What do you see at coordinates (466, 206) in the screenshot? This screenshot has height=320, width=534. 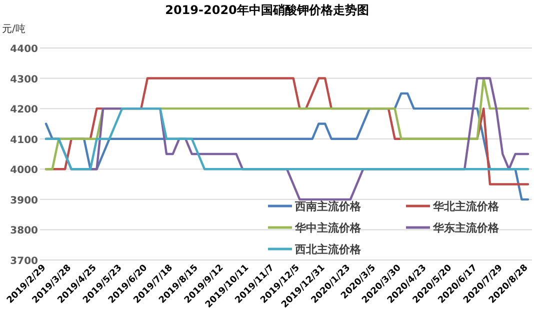 I see `legend-label: 华北主流价格` at bounding box center [466, 206].